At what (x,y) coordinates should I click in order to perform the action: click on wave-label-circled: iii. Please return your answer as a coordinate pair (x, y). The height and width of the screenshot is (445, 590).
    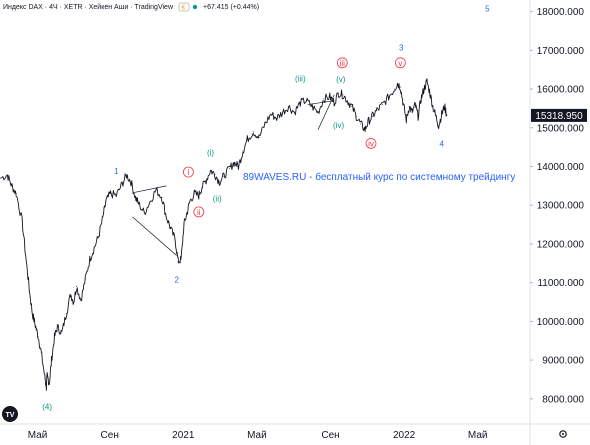
    Looking at the image, I should click on (342, 63).